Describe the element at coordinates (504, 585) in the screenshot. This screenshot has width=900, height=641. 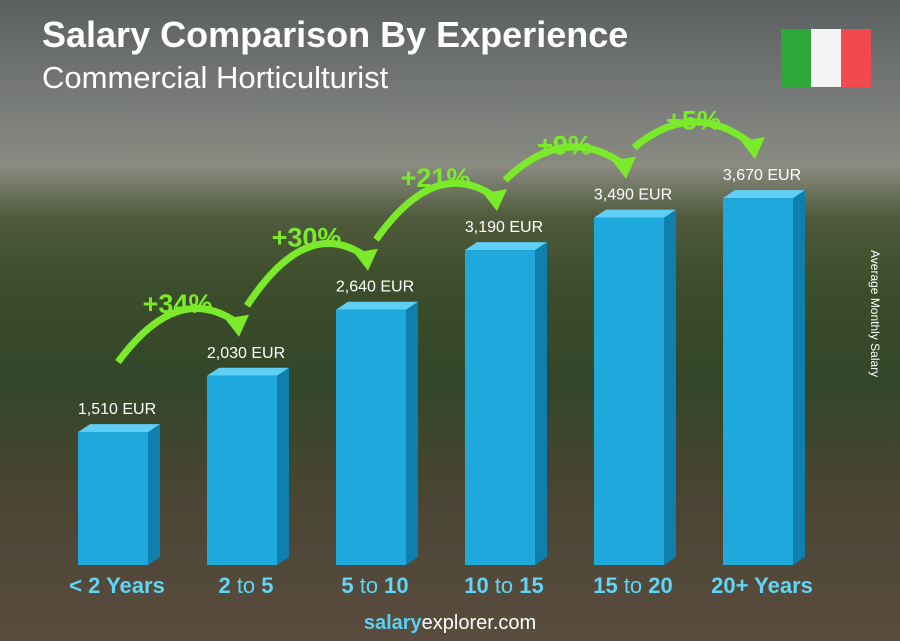
I see `category-label: 10 to 15` at that location.